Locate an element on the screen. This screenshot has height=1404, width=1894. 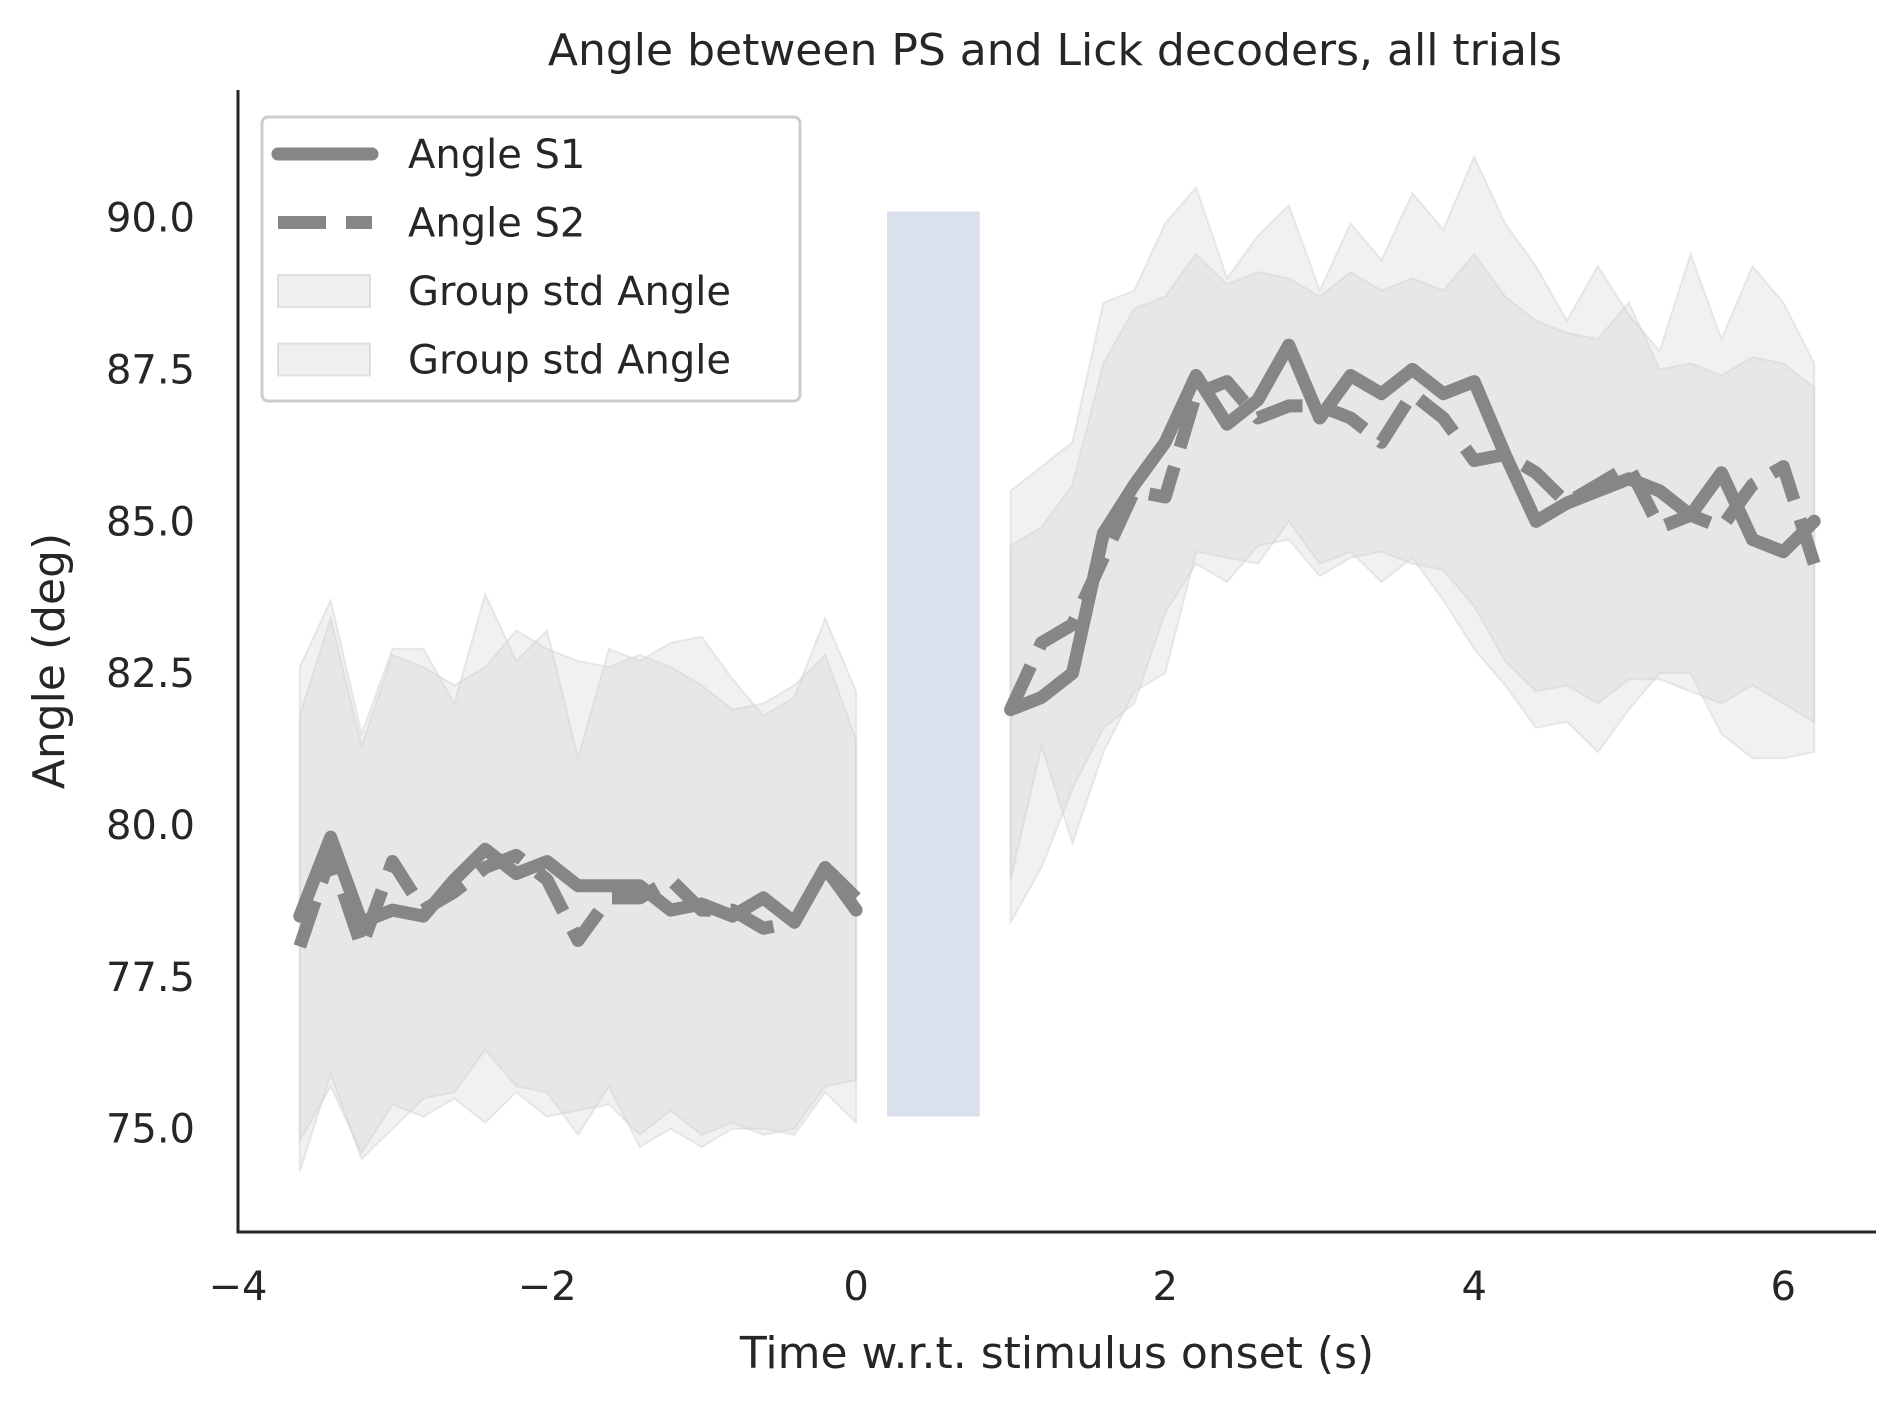
y-tick-label: 77.5 is located at coordinates (150, 978).